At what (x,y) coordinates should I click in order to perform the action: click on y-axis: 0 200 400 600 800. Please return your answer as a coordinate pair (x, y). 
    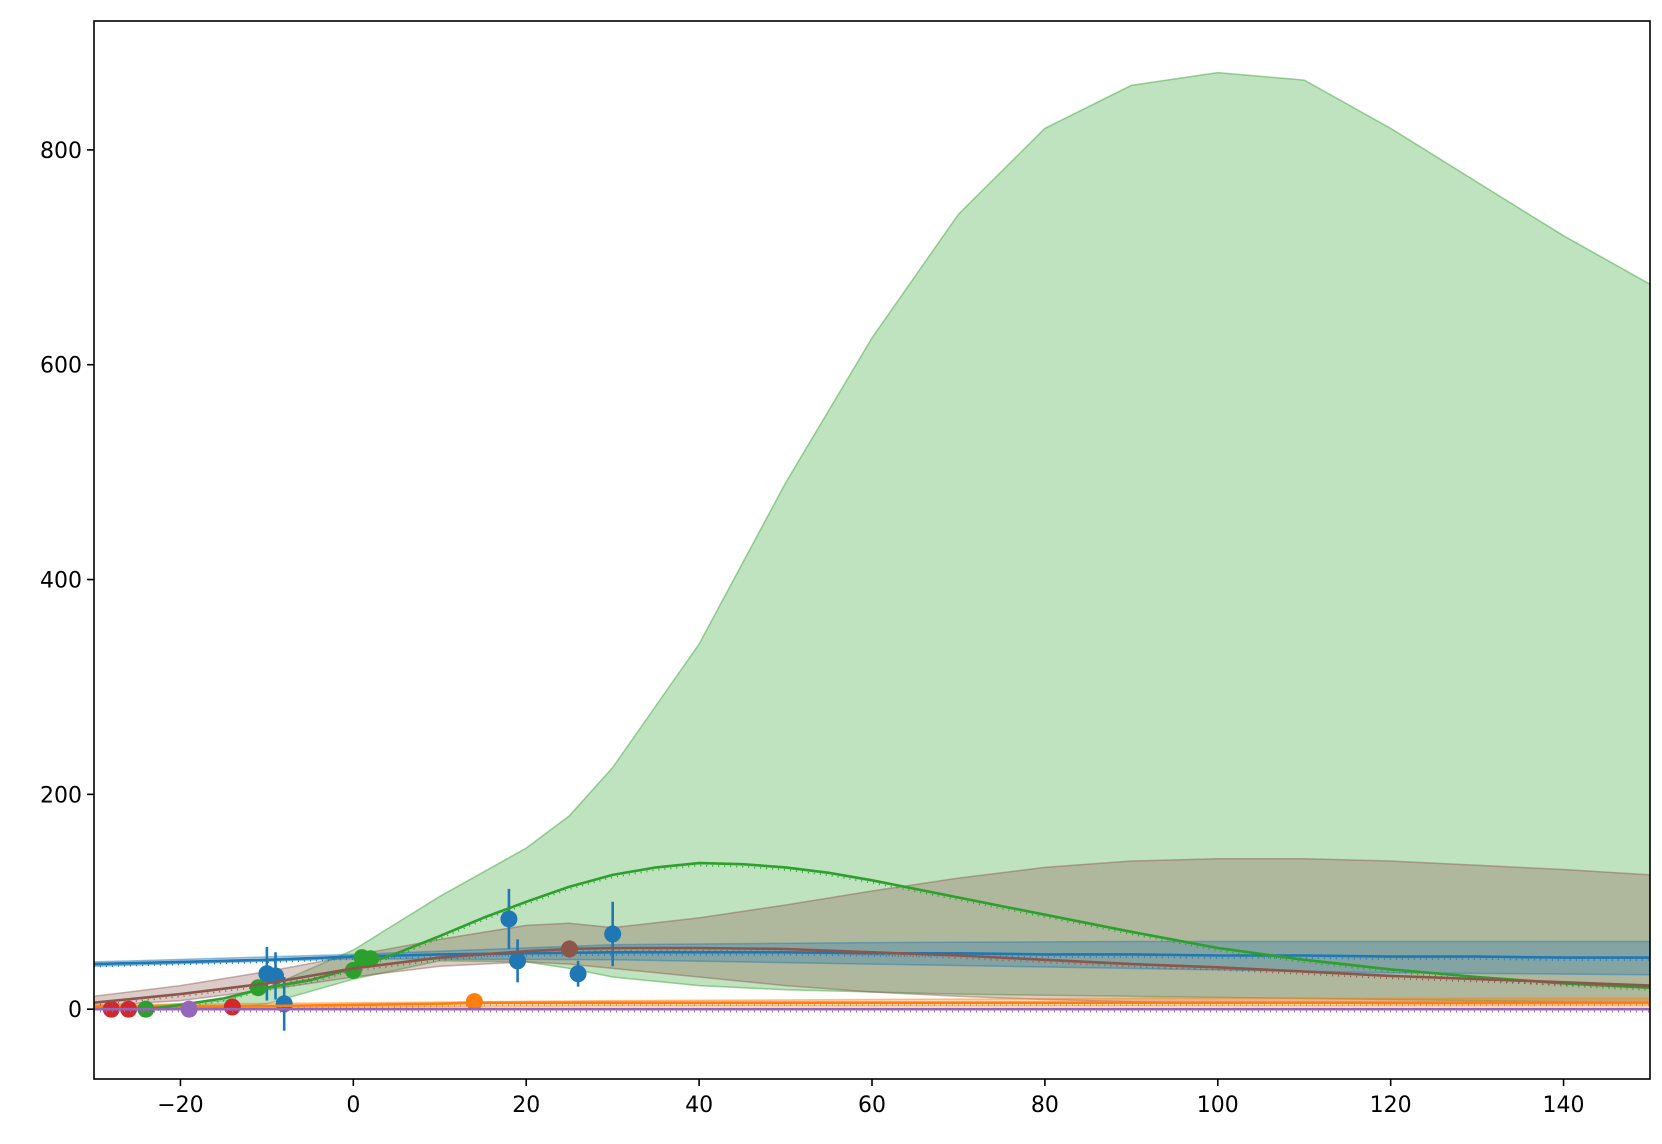
    Looking at the image, I should click on (67, 581).